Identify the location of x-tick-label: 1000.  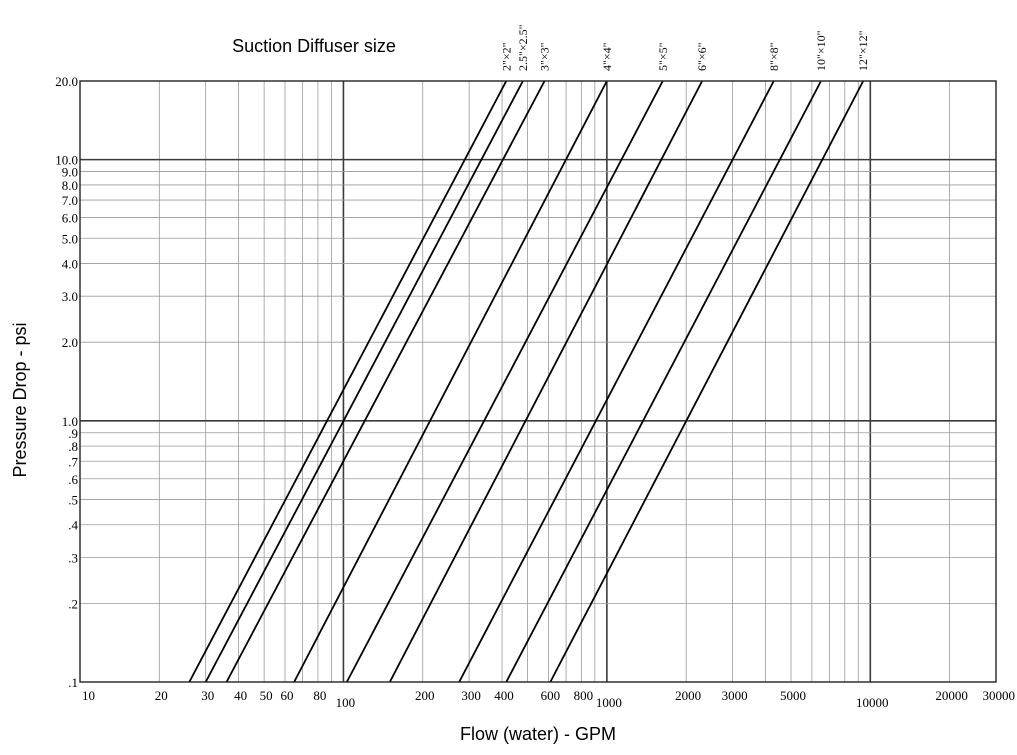
(609, 702).